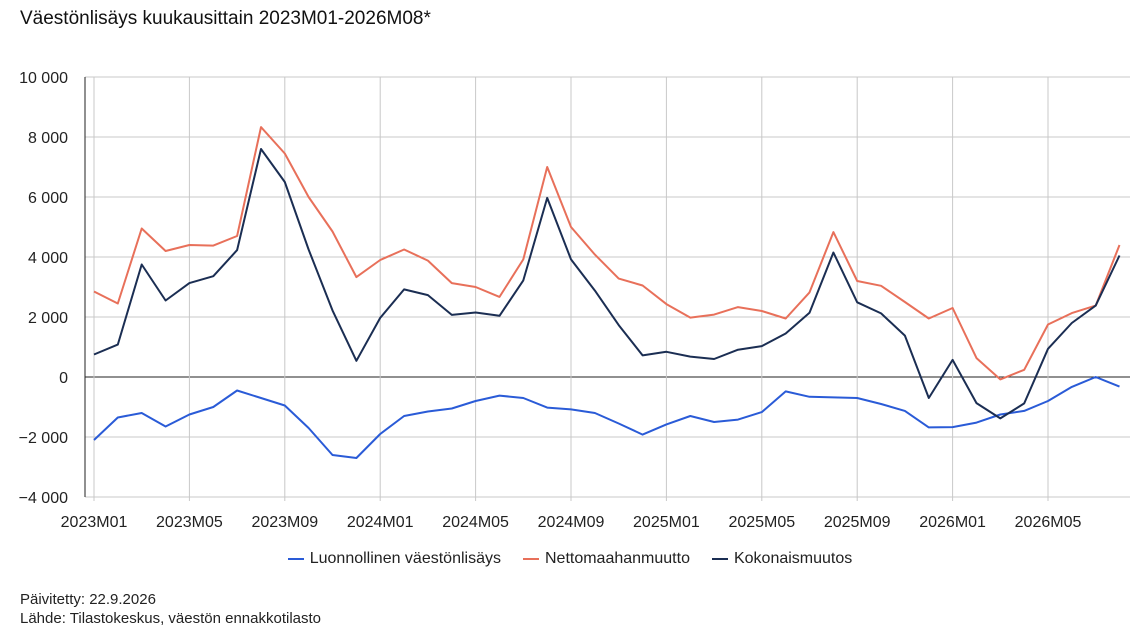 The image size is (1140, 641). I want to click on x-tick-label: 2025M09, so click(857, 522).